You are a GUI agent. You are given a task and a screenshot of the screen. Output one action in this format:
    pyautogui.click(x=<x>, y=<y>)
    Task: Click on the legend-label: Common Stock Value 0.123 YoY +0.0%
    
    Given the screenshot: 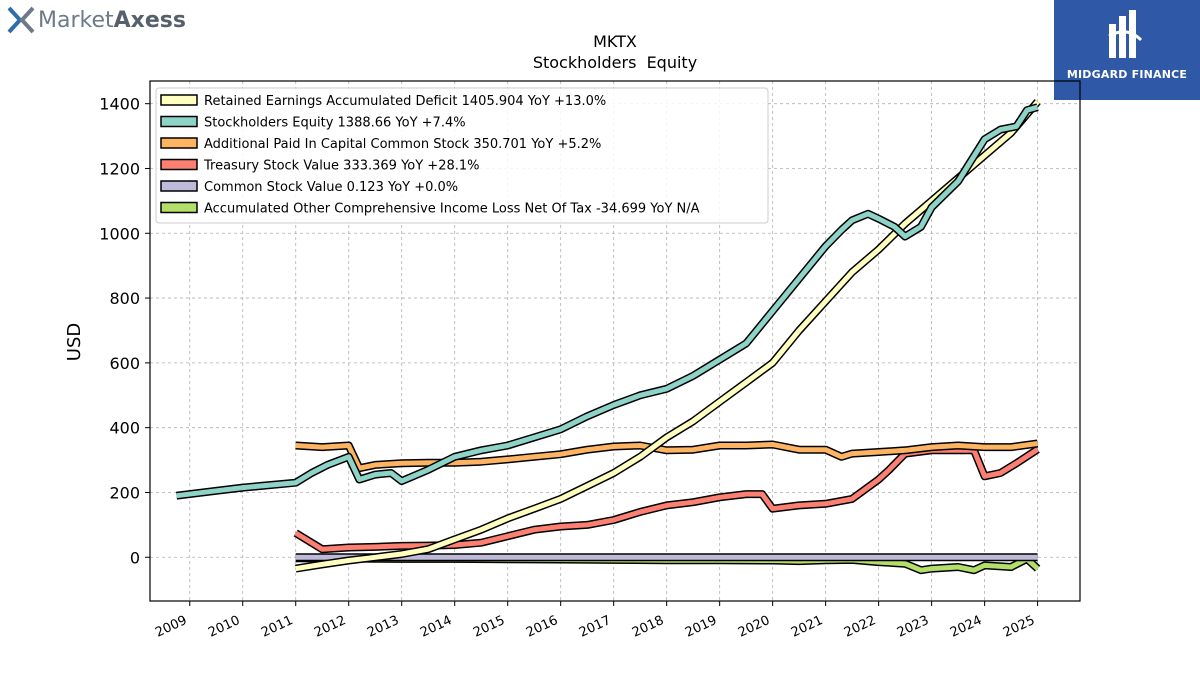 What is the action you would take?
    pyautogui.click(x=331, y=187)
    